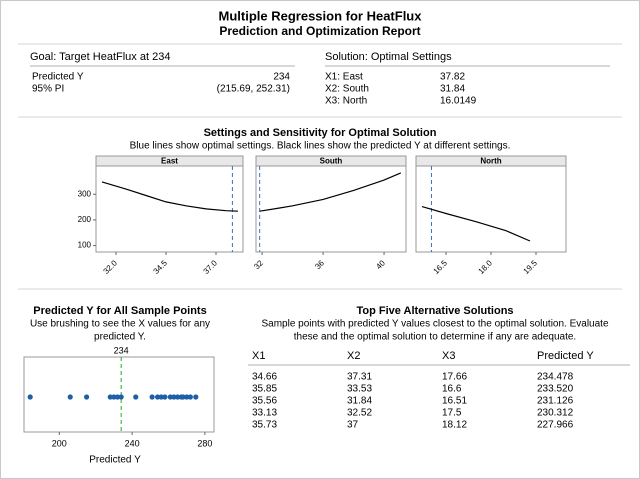 The image size is (640, 479). I want to click on column-header: X3, so click(448, 356).